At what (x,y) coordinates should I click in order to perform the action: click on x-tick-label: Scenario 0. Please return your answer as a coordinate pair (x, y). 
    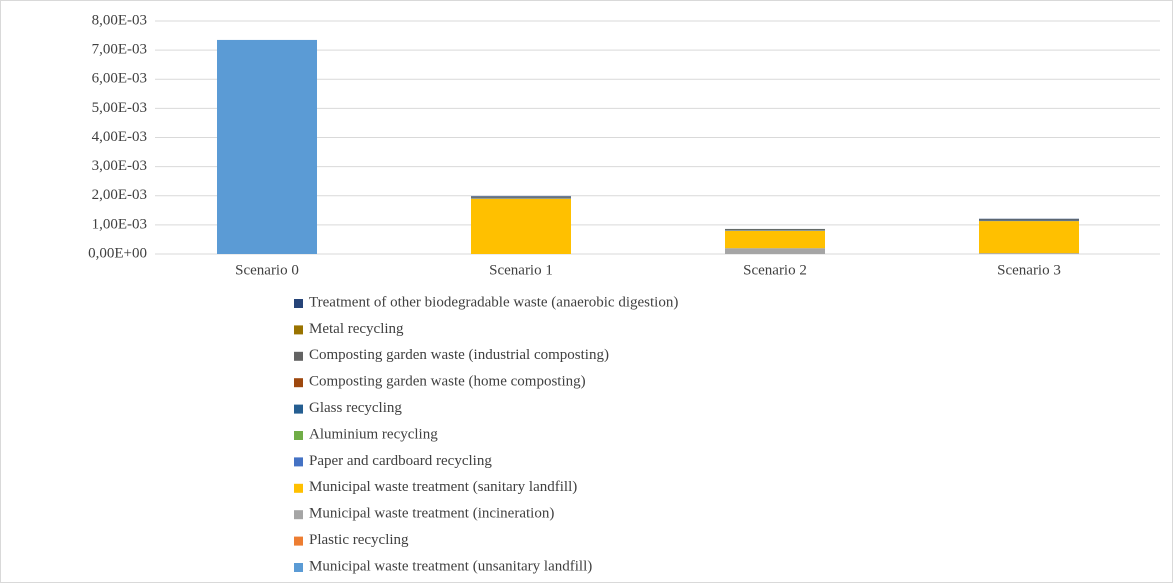
    Looking at the image, I should click on (267, 270).